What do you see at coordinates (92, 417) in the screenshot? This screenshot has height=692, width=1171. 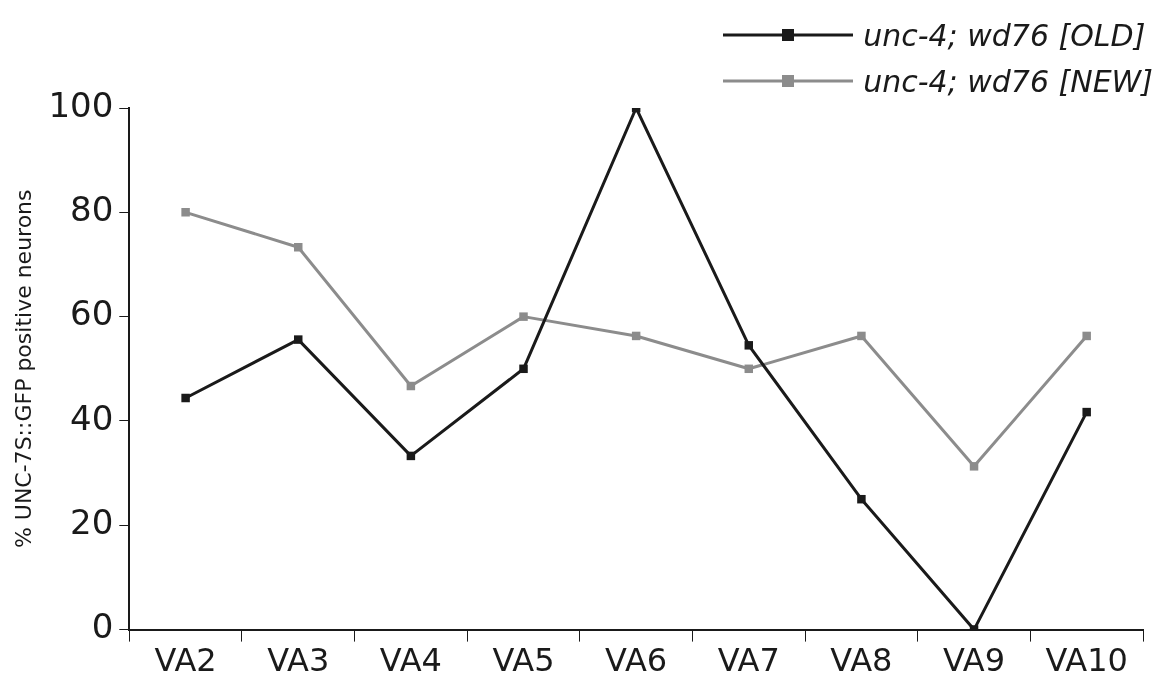 I see `y-tick-label: 40` at bounding box center [92, 417].